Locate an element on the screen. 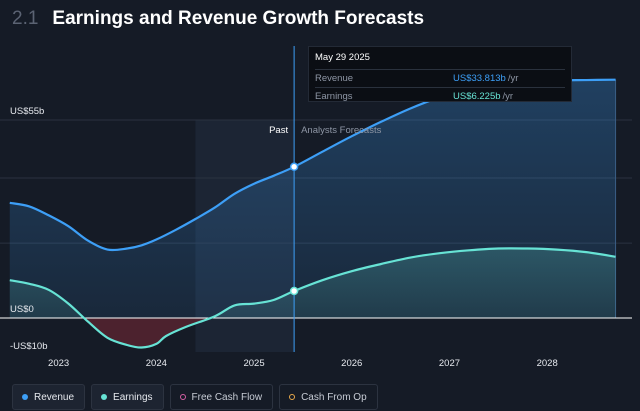  tooltip-unit-revenue: /yr is located at coordinates (513, 78).